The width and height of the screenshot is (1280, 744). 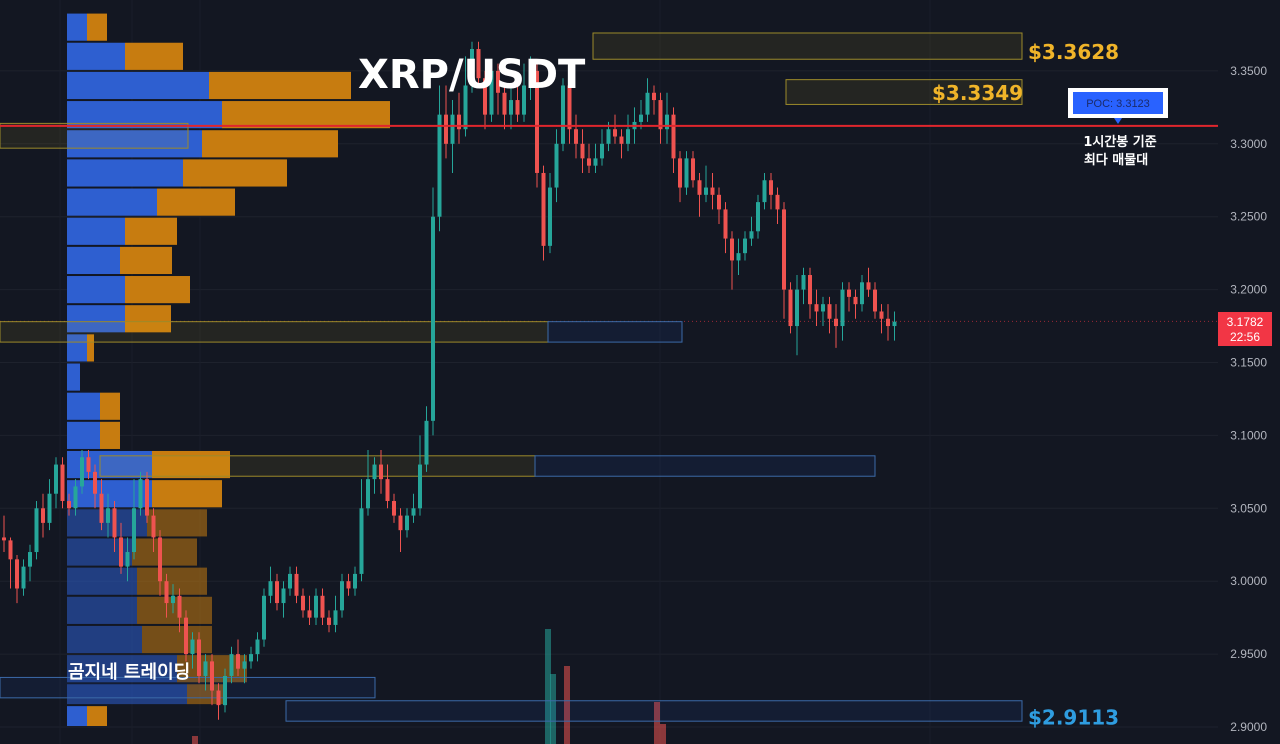 What do you see at coordinates (1248, 71) in the screenshot?
I see `y-tick-label: 3.3500` at bounding box center [1248, 71].